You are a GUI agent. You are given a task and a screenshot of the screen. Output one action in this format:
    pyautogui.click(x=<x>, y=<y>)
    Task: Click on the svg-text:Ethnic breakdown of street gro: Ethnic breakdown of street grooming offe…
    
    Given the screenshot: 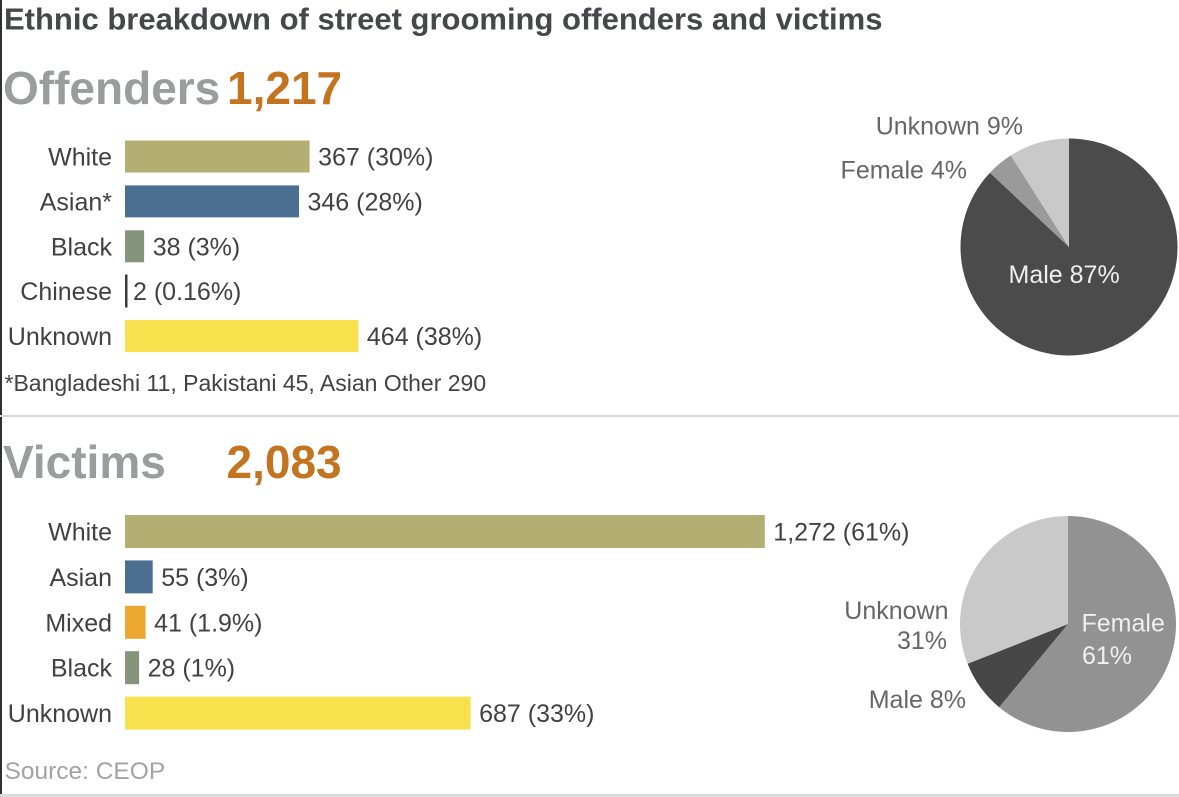 What is the action you would take?
    pyautogui.click(x=443, y=19)
    